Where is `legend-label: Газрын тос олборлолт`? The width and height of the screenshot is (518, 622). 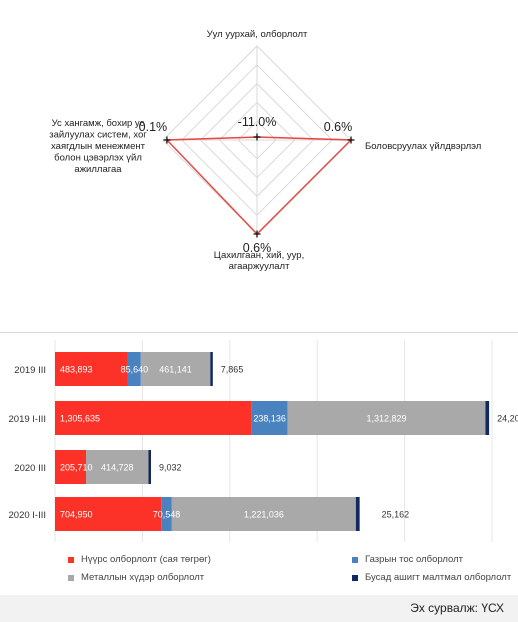 legend-label: Газрын тос олборлолт is located at coordinates (414, 559).